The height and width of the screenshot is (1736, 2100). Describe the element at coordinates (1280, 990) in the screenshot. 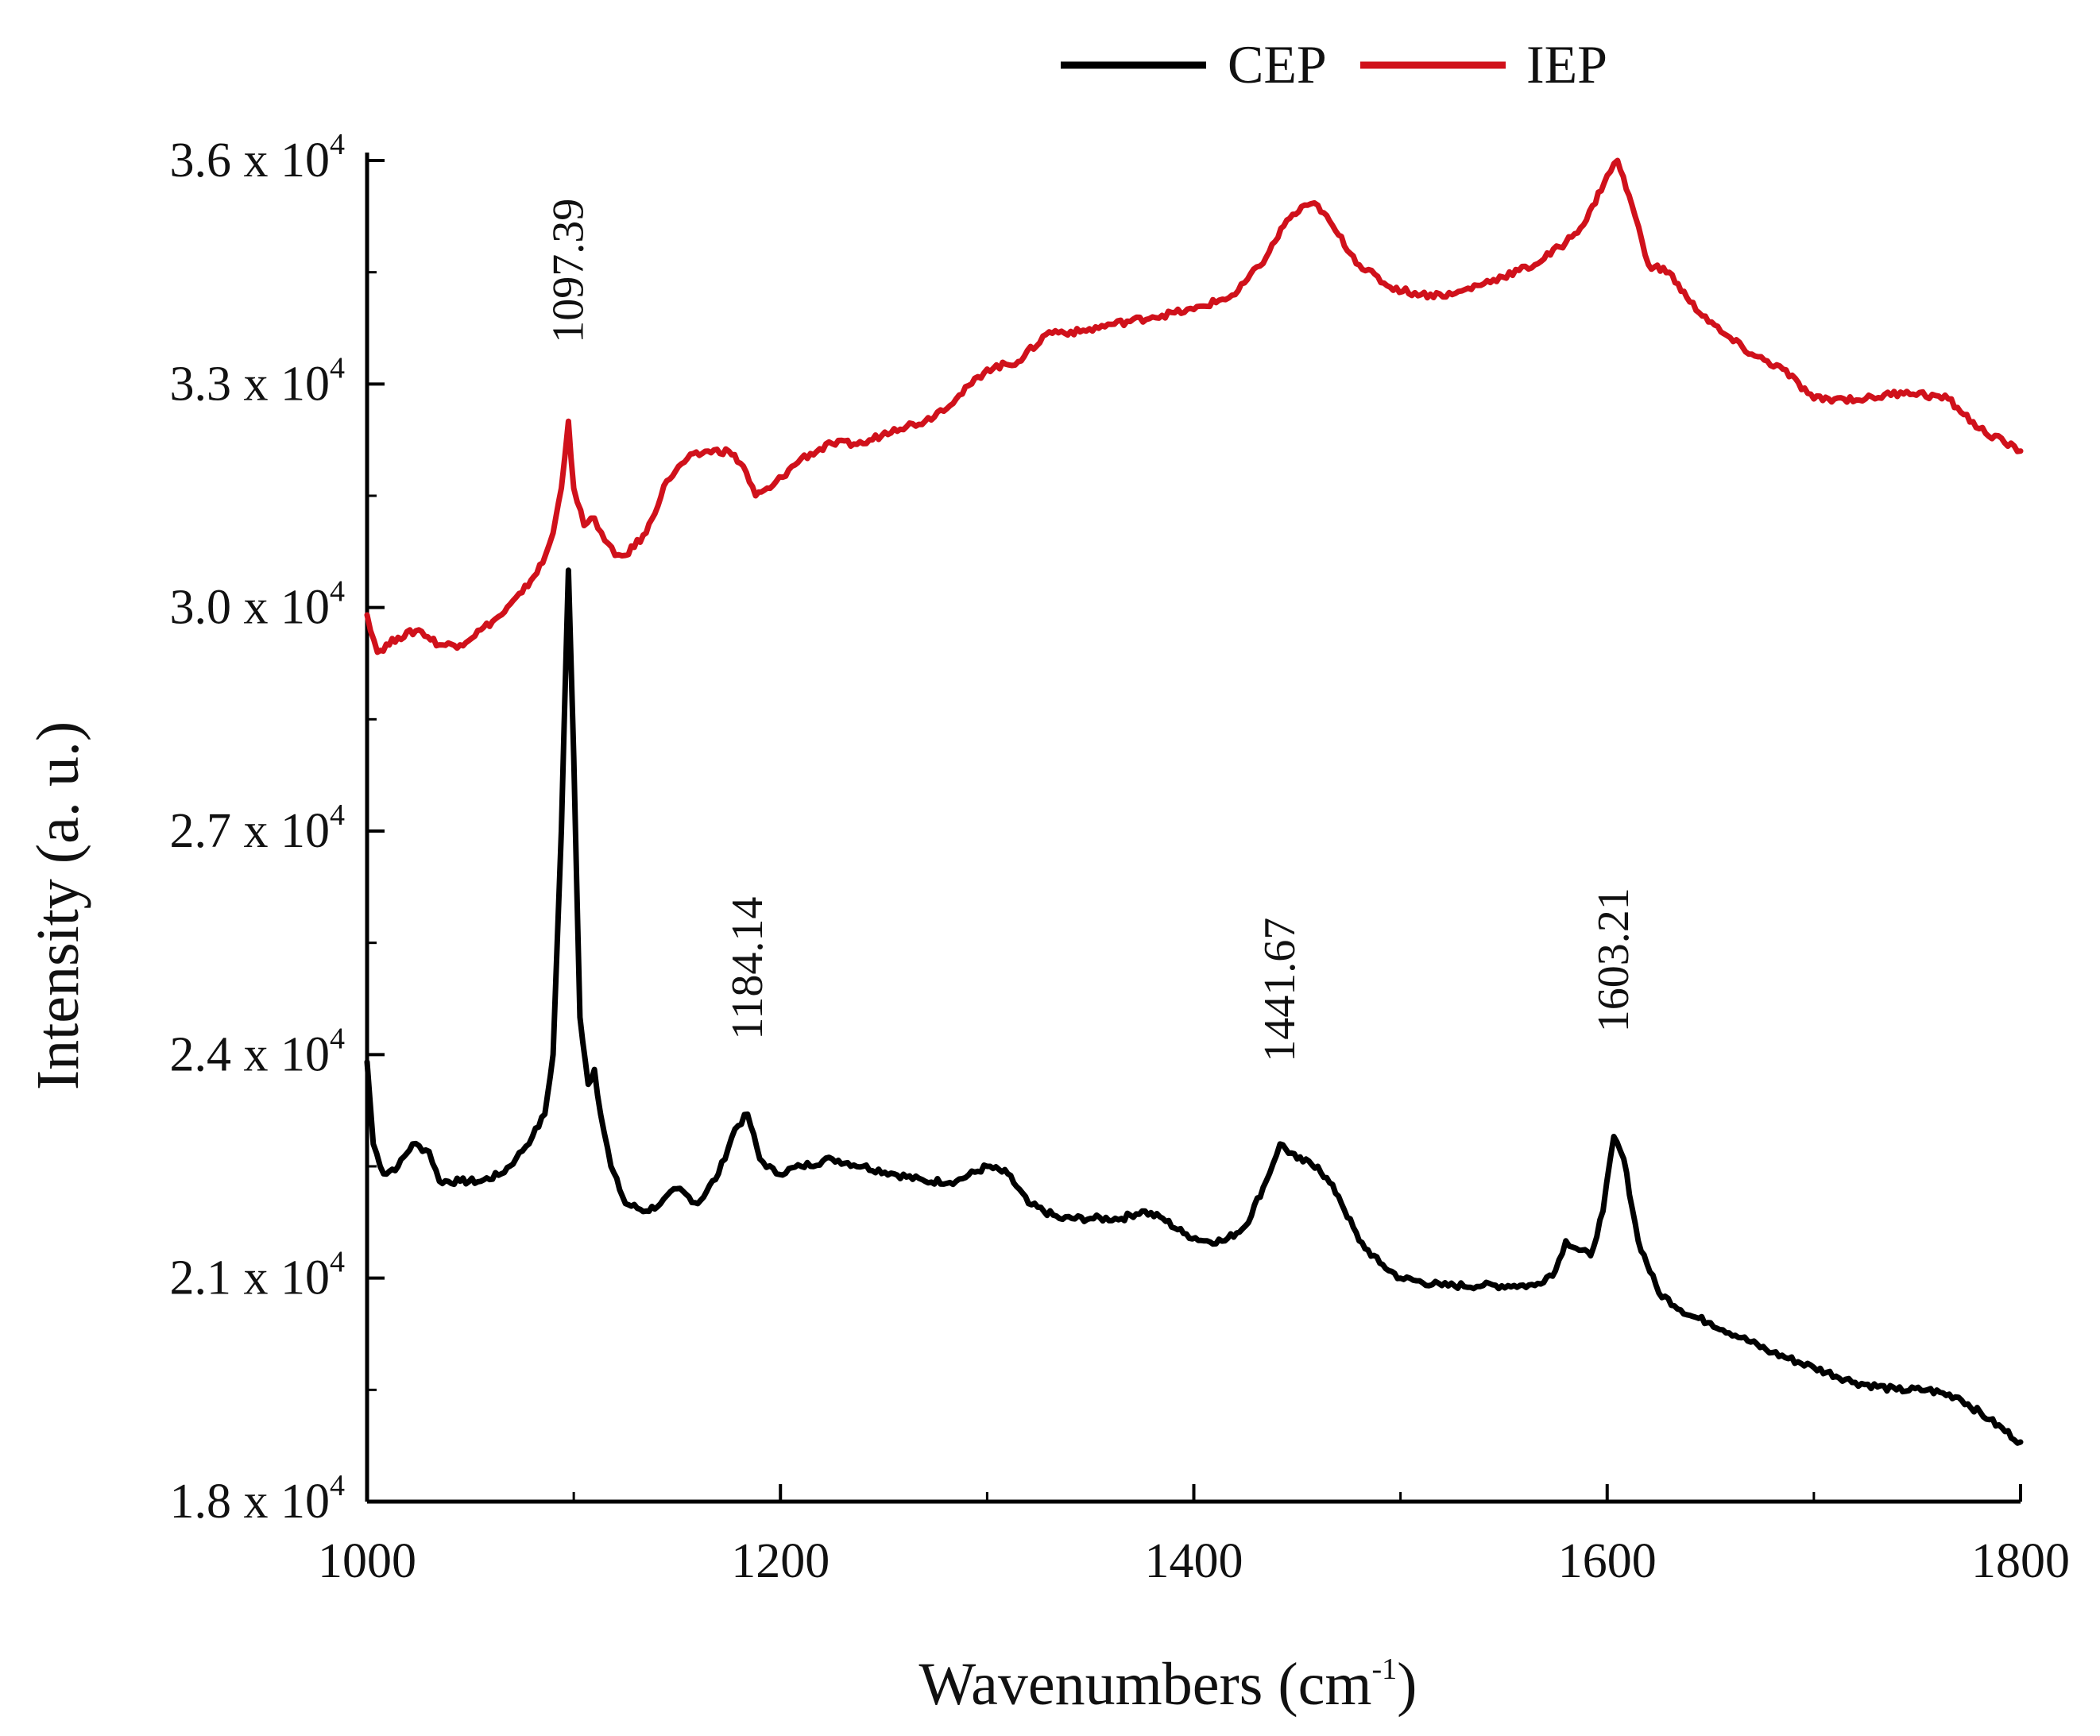

I see `peak-annotation: 1441.67` at that location.